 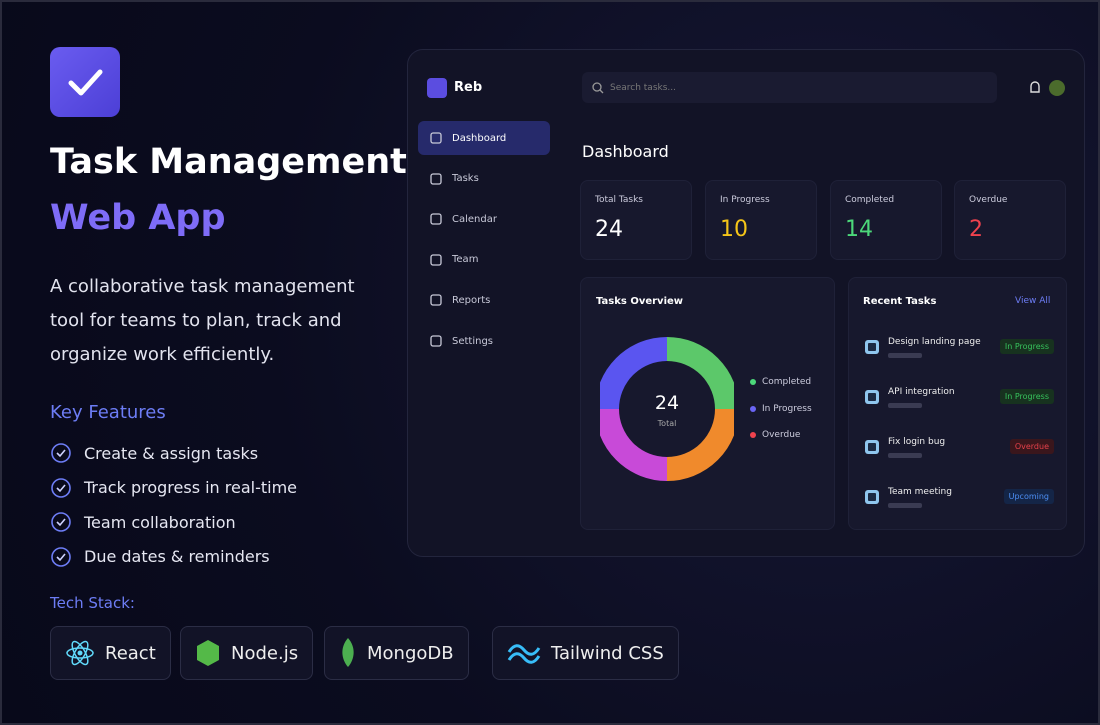 What do you see at coordinates (886, 220) in the screenshot?
I see `stat-card: Completed 14` at bounding box center [886, 220].